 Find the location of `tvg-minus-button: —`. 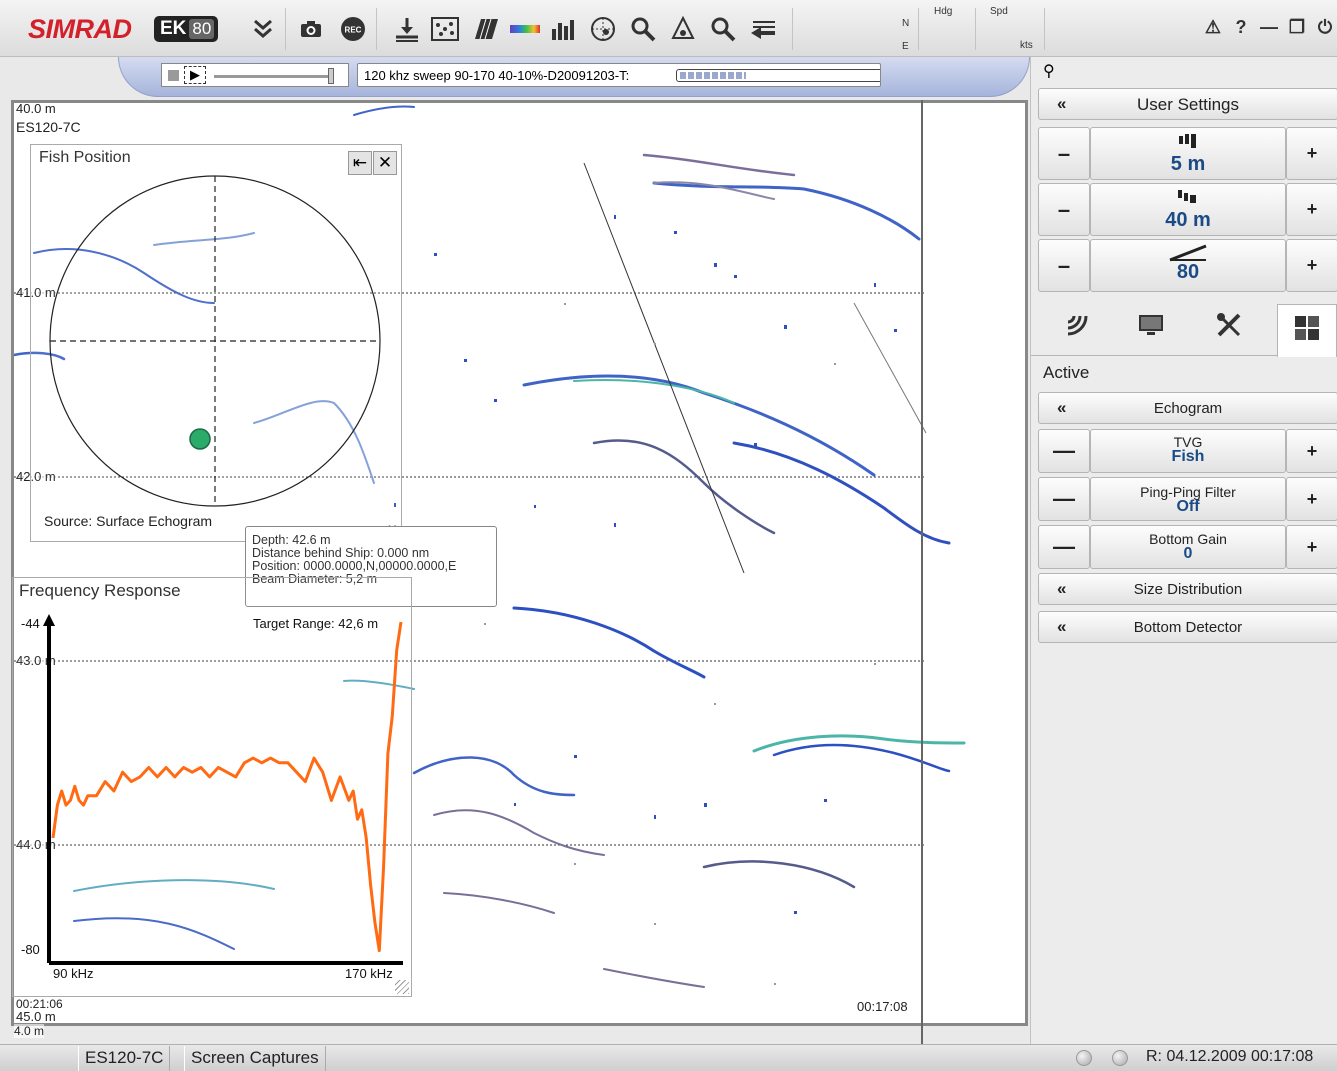

tvg-minus-button: — is located at coordinates (1064, 451).